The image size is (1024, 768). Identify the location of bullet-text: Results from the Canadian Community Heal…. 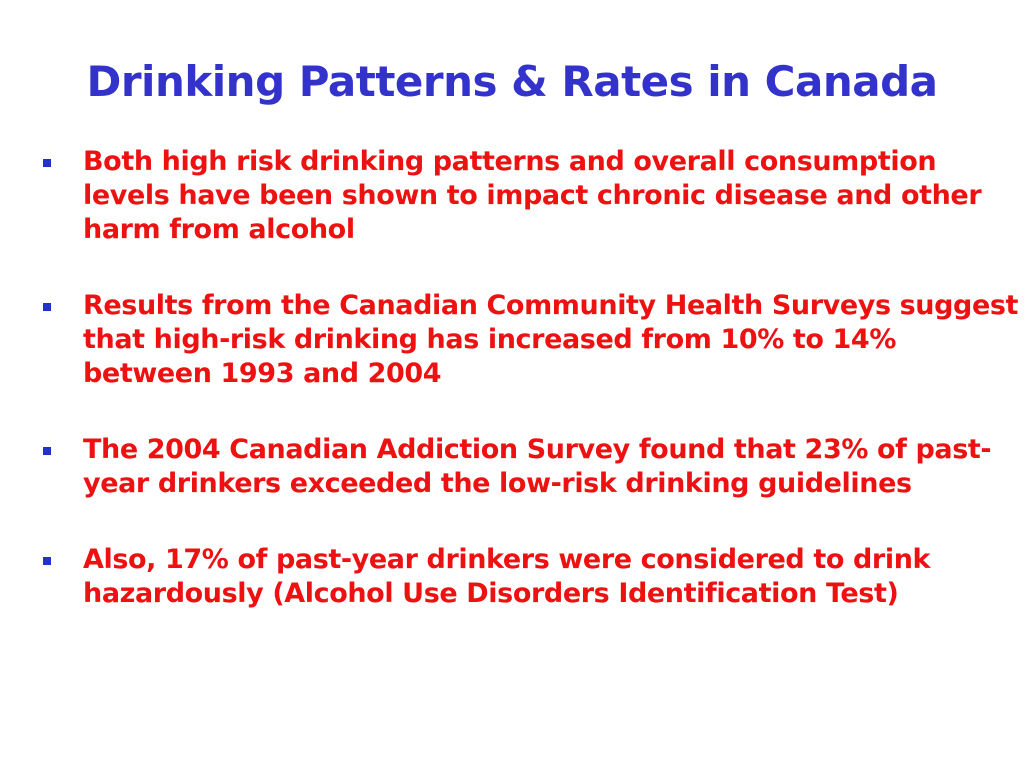
(551, 339).